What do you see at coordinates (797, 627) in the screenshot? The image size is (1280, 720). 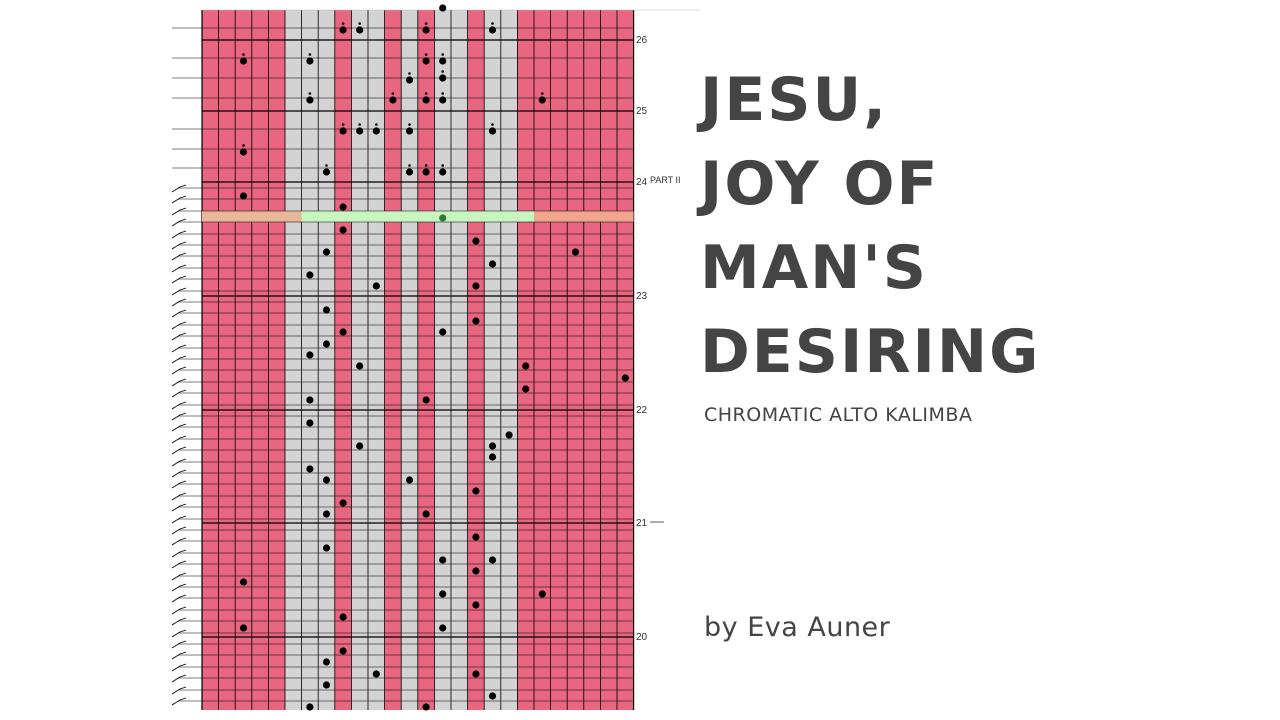 I see `arranger-credit: by Eva Auner` at bounding box center [797, 627].